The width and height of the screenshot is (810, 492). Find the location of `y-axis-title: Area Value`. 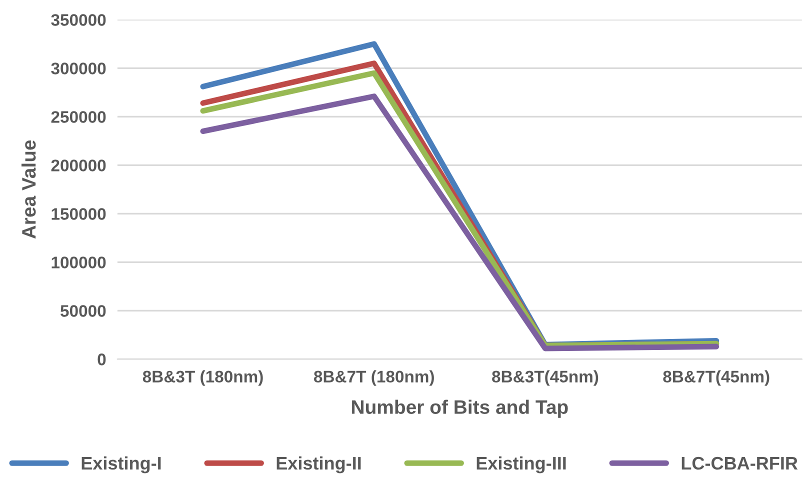

y-axis-title: Area Value is located at coordinates (28, 189).